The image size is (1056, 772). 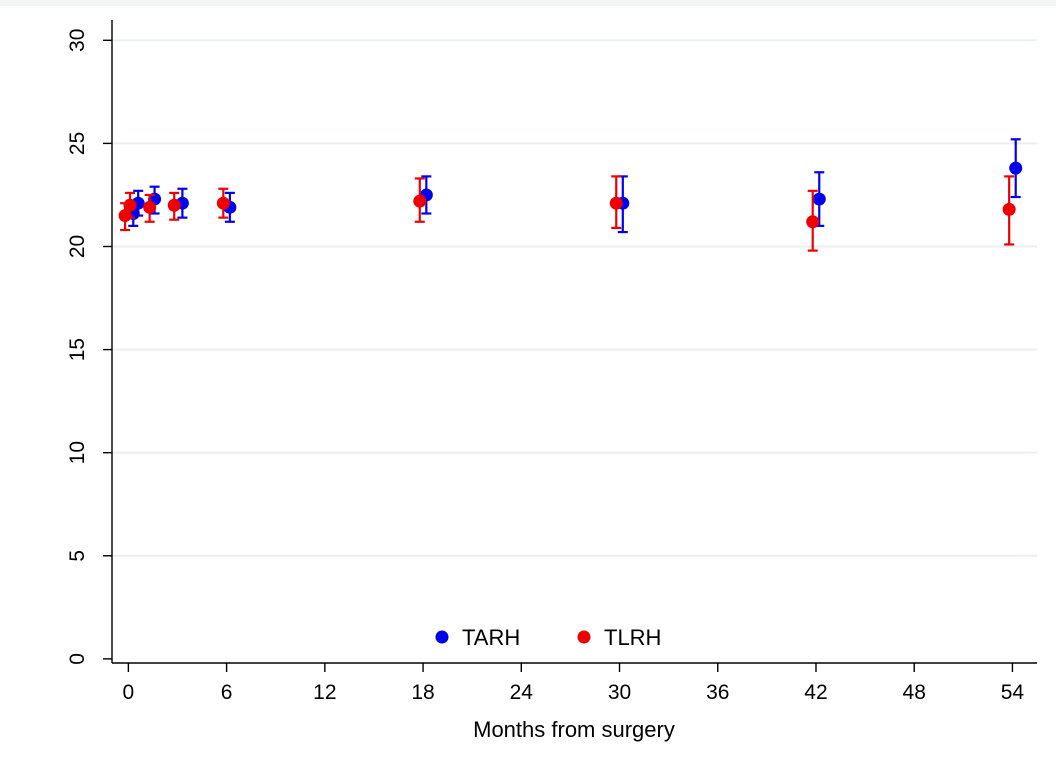 What do you see at coordinates (77, 556) in the screenshot?
I see `y-tick-label: 5` at bounding box center [77, 556].